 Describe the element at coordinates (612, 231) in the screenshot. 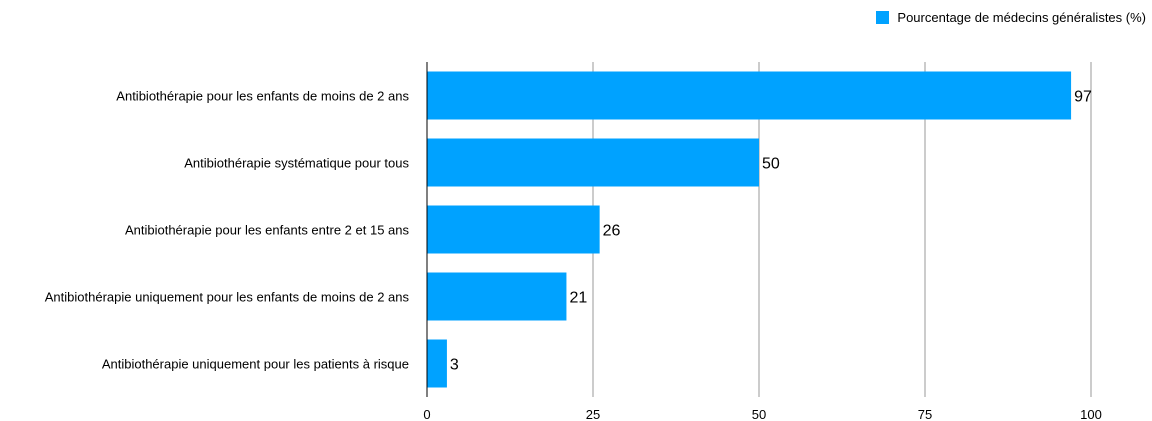

I see `data-label: 26` at that location.